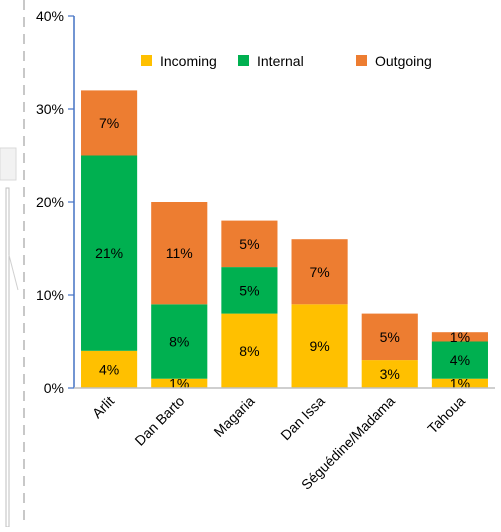  What do you see at coordinates (446, 415) in the screenshot?
I see `x-tick-label: Tahoua` at bounding box center [446, 415].